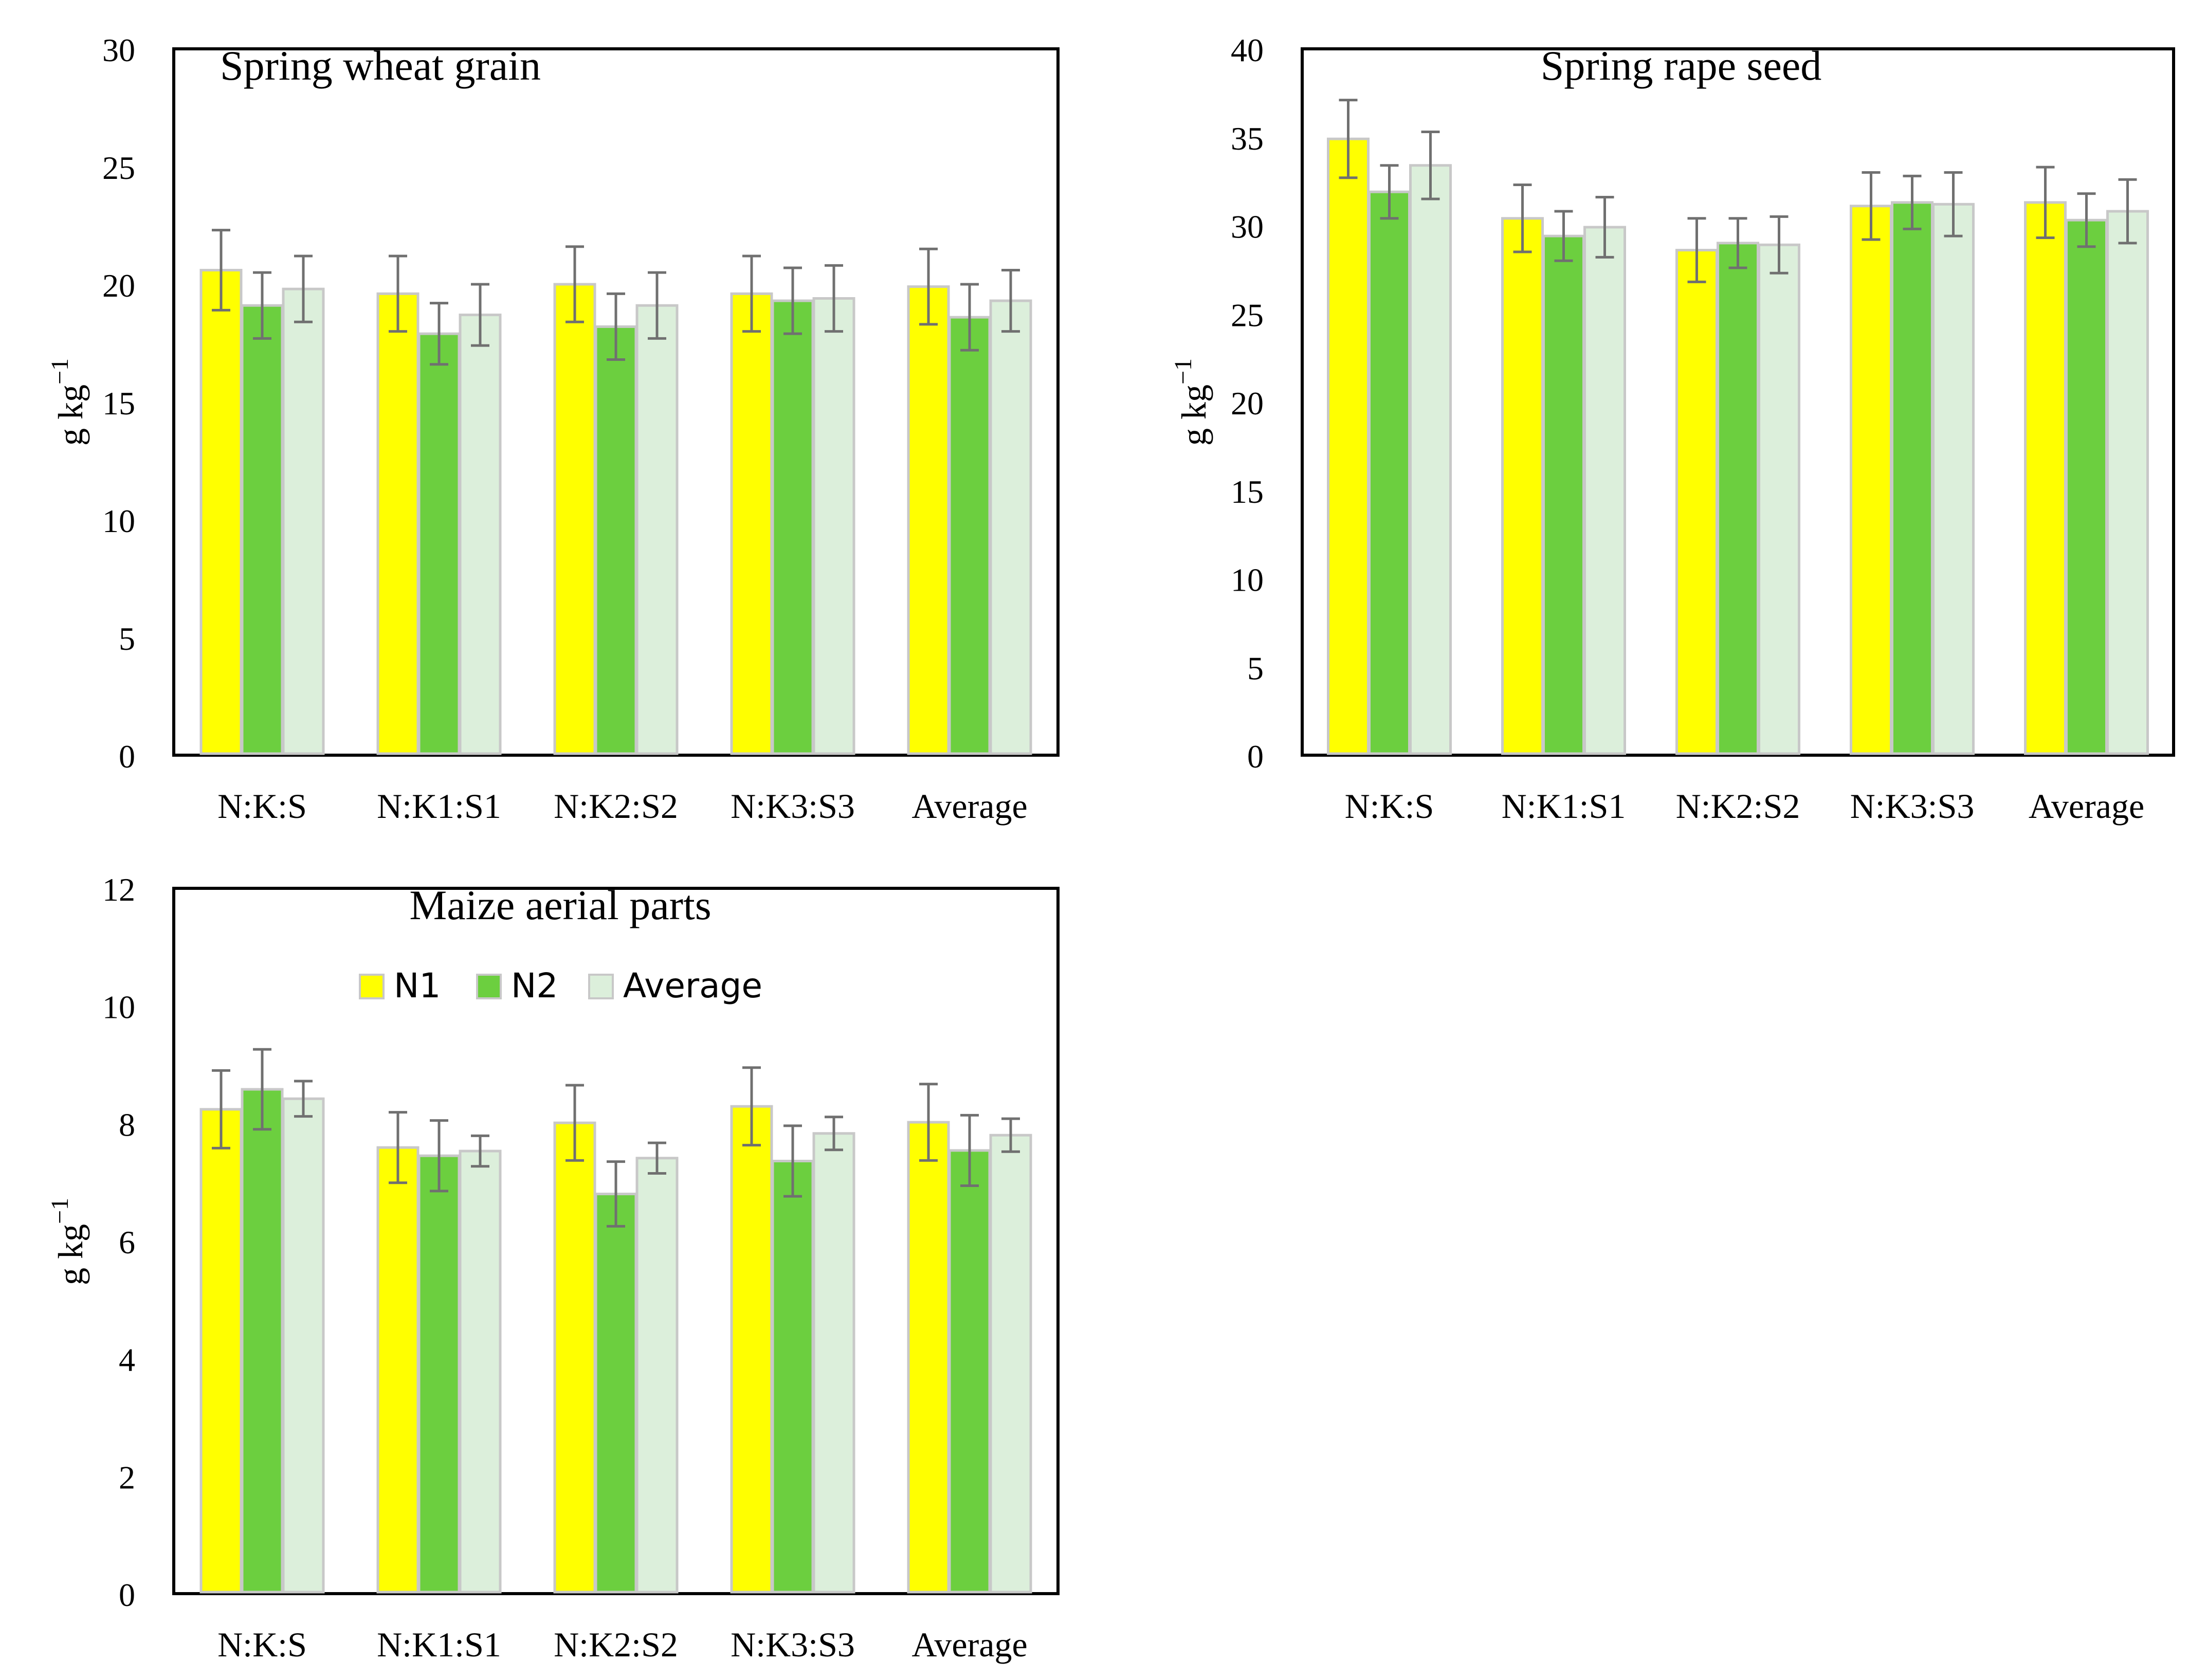  I want to click on chart-title: Spring rape seed, so click(1681, 65).